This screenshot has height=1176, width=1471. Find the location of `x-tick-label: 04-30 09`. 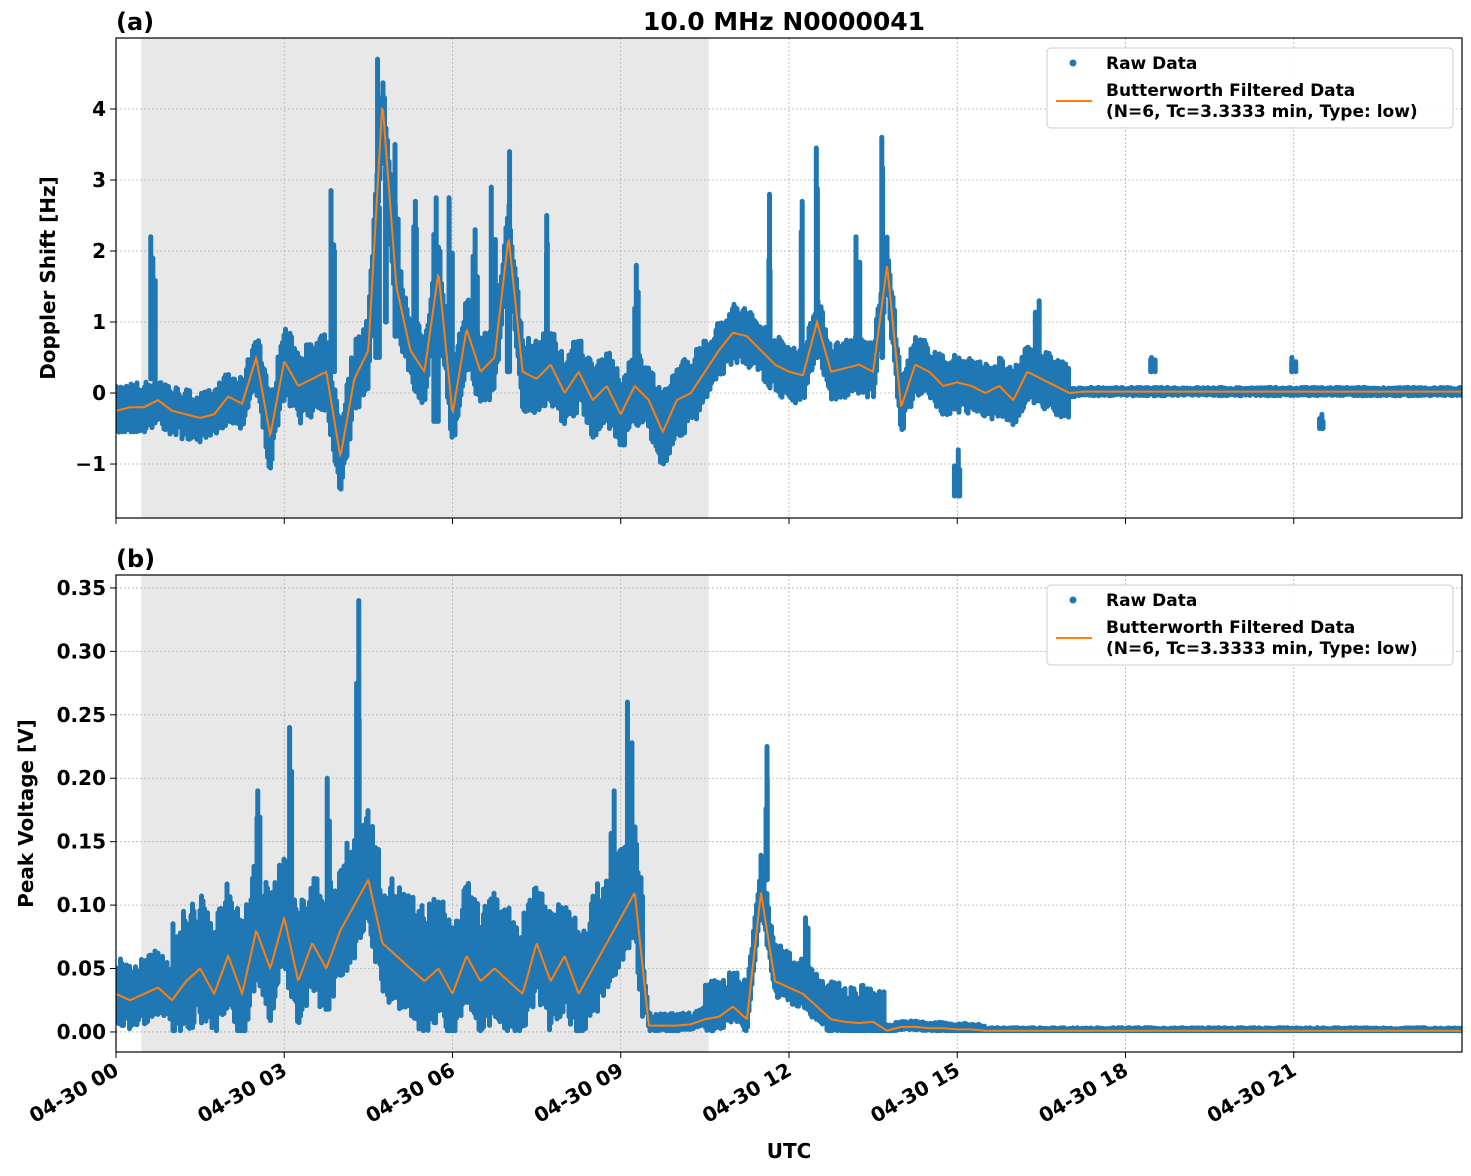

x-tick-label: 04-30 09 is located at coordinates (579, 1093).